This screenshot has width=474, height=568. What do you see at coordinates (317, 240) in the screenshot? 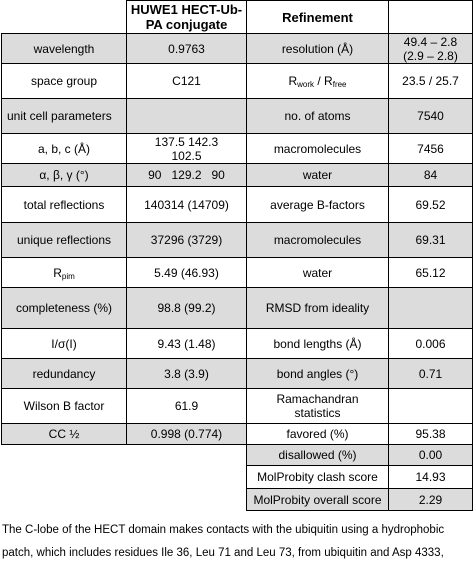
I see `label-macromolecules-b: macromolecules` at bounding box center [317, 240].